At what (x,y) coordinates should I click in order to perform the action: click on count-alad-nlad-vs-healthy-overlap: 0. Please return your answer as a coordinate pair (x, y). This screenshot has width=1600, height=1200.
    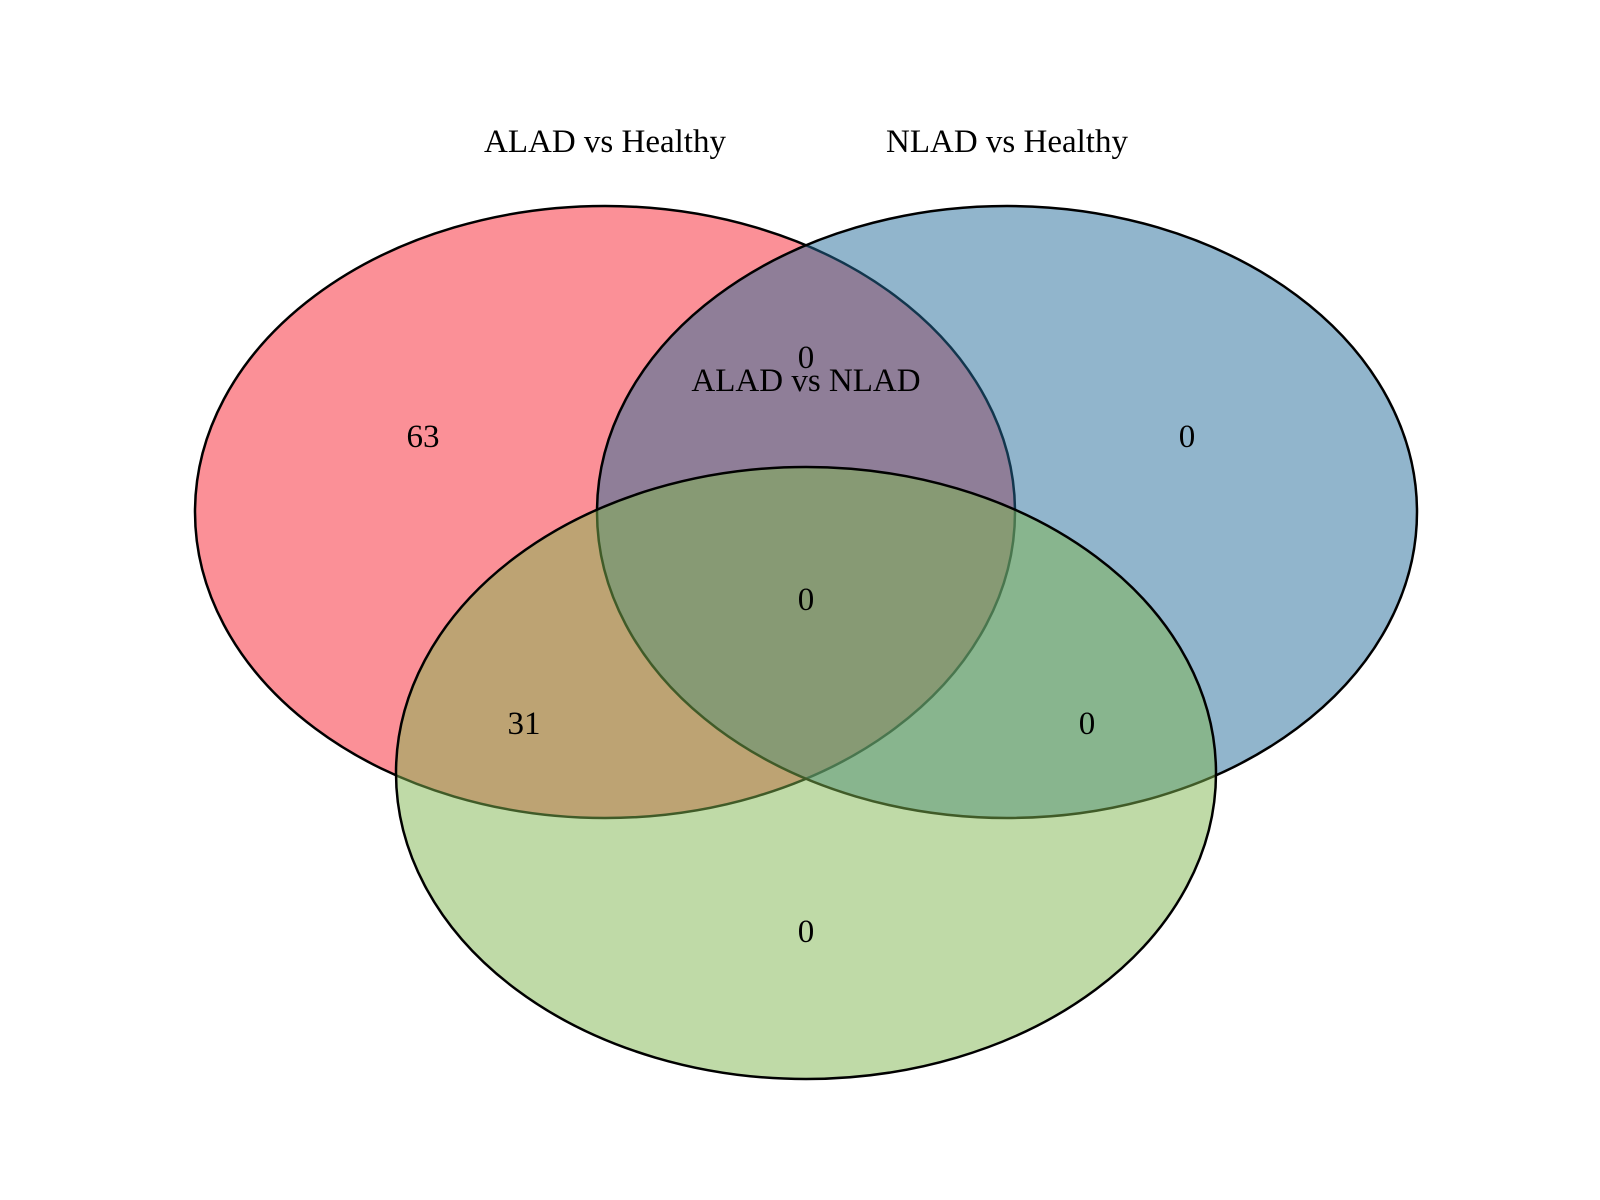
    Looking at the image, I should click on (806, 358).